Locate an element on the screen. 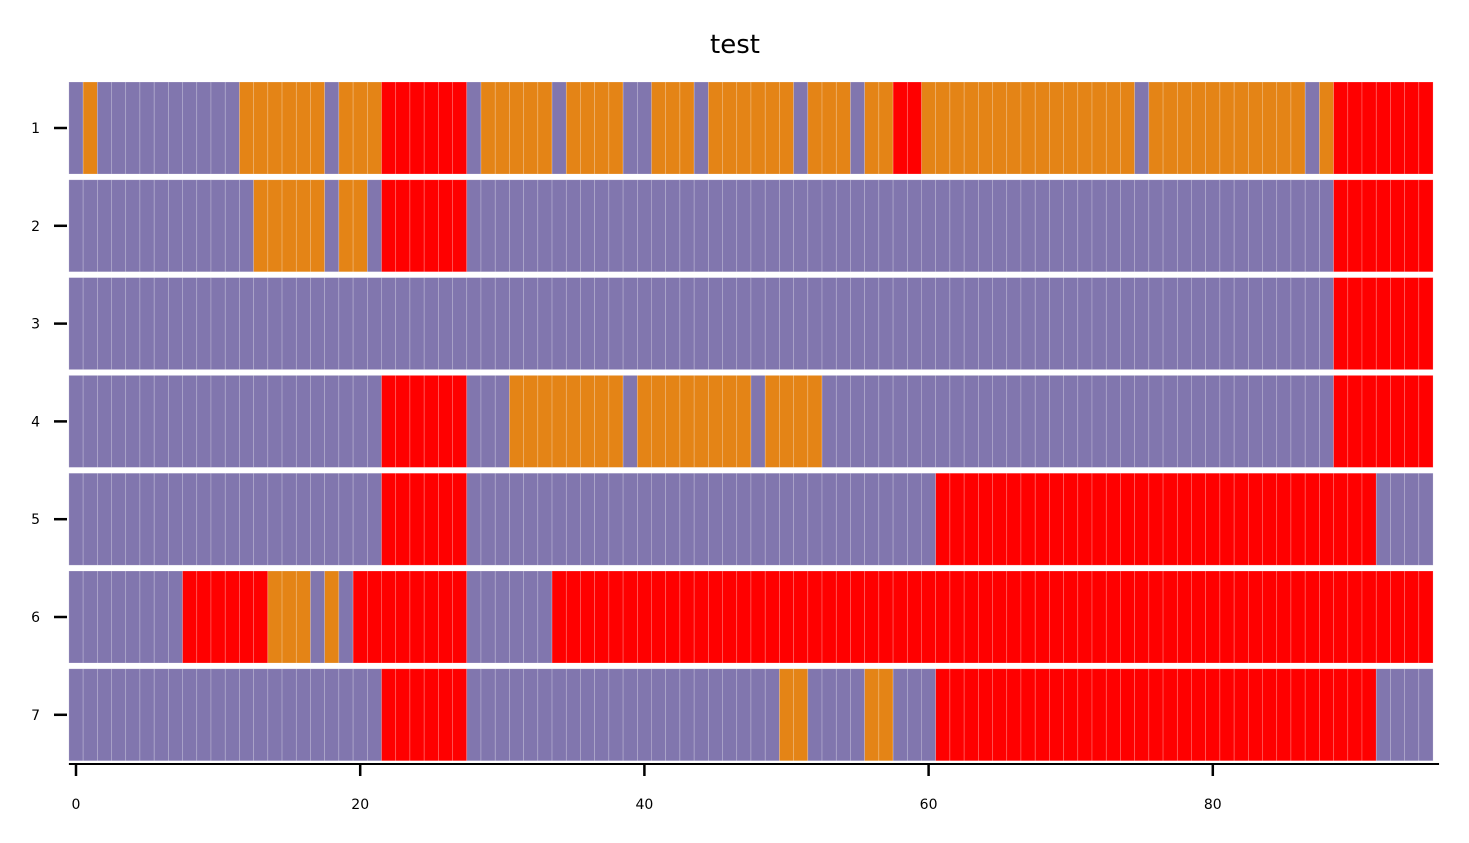  x-tick-label: 60 is located at coordinates (929, 805).